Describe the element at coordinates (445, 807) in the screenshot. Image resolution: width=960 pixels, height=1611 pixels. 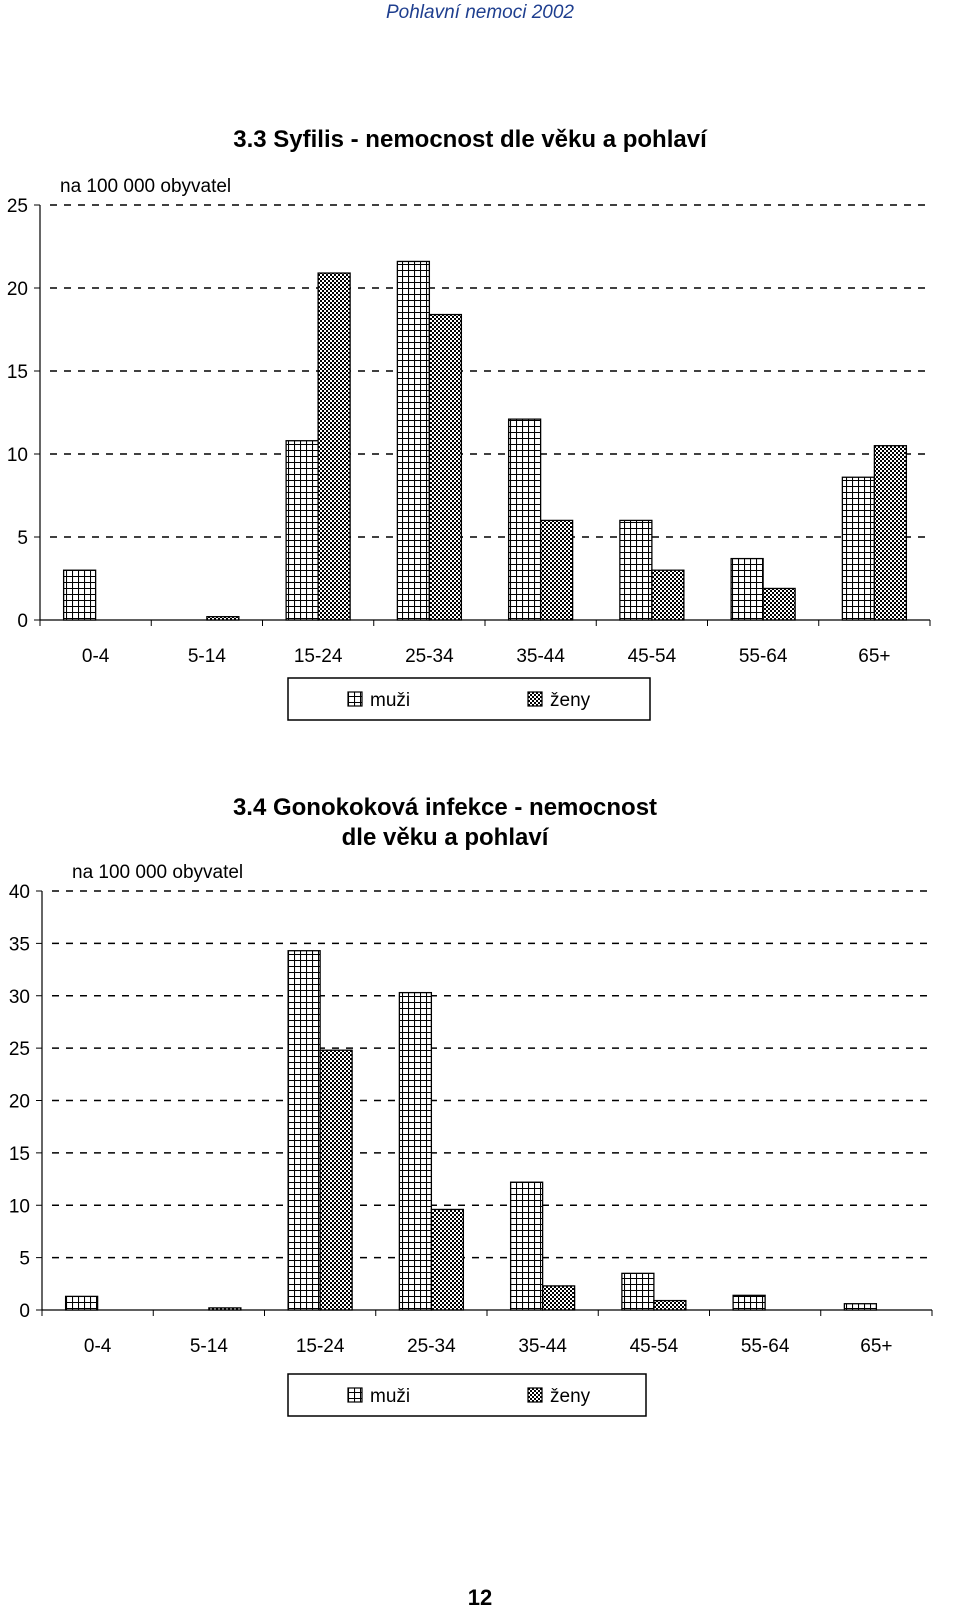
I see `chart-title: 3.4 Gonokoková infekce - nemocnost` at that location.